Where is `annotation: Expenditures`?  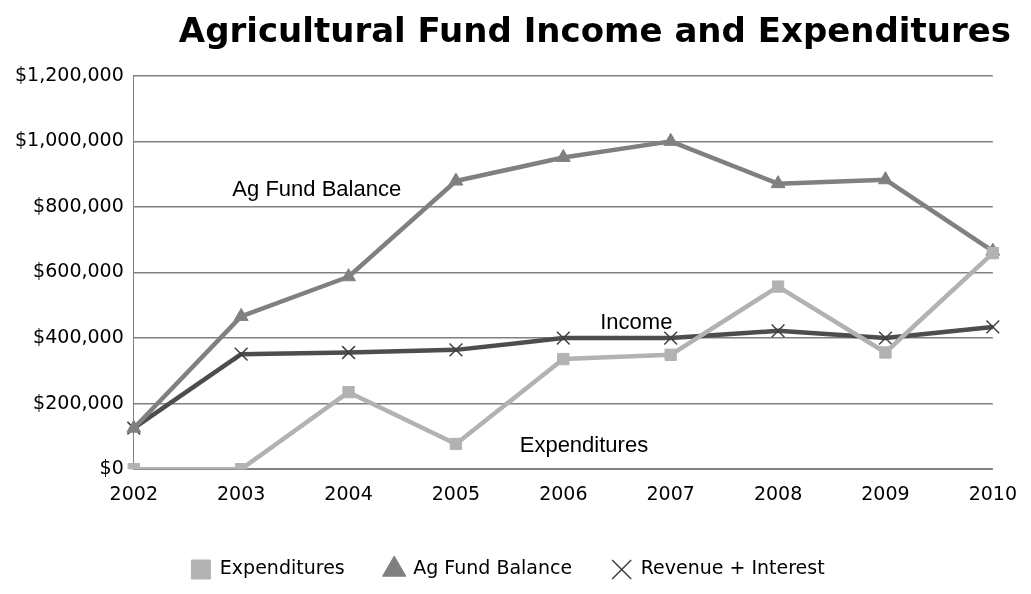
annotation: Expenditures is located at coordinates (584, 445).